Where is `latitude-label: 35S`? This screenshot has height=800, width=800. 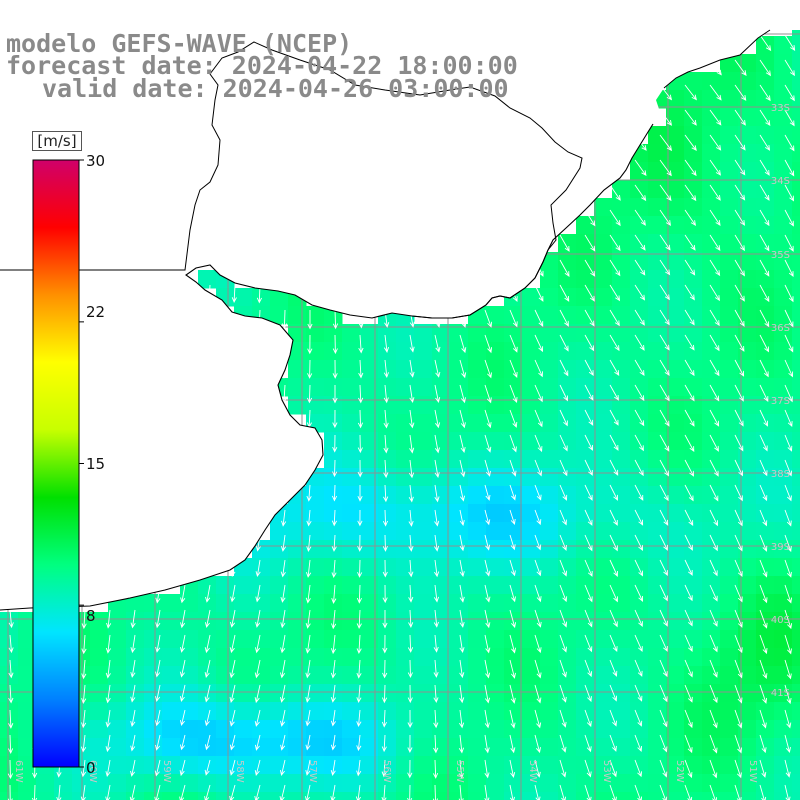 latitude-label: 35S is located at coordinates (780, 255).